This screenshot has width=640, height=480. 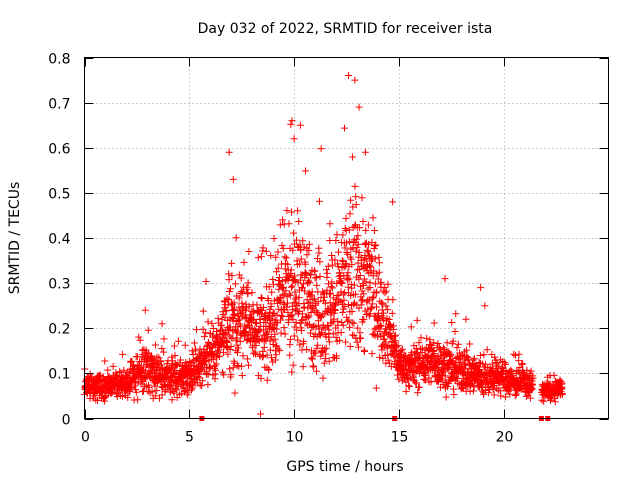 What do you see at coordinates (15, 238) in the screenshot?
I see `y-axis-label: SRMTID / TECUs` at bounding box center [15, 238].